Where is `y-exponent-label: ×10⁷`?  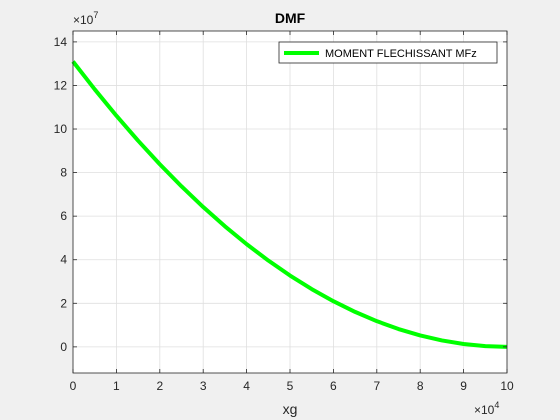 y-exponent-label: ×10⁷ is located at coordinates (85, 18).